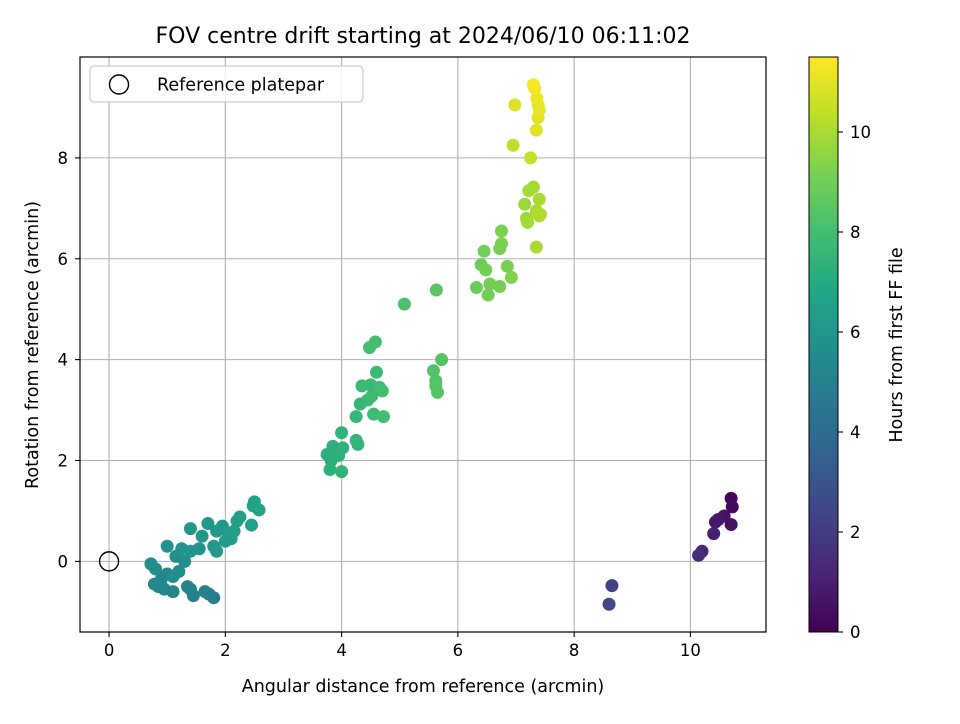  Describe the element at coordinates (690, 650) in the screenshot. I see `x-tick-label: 10` at that location.